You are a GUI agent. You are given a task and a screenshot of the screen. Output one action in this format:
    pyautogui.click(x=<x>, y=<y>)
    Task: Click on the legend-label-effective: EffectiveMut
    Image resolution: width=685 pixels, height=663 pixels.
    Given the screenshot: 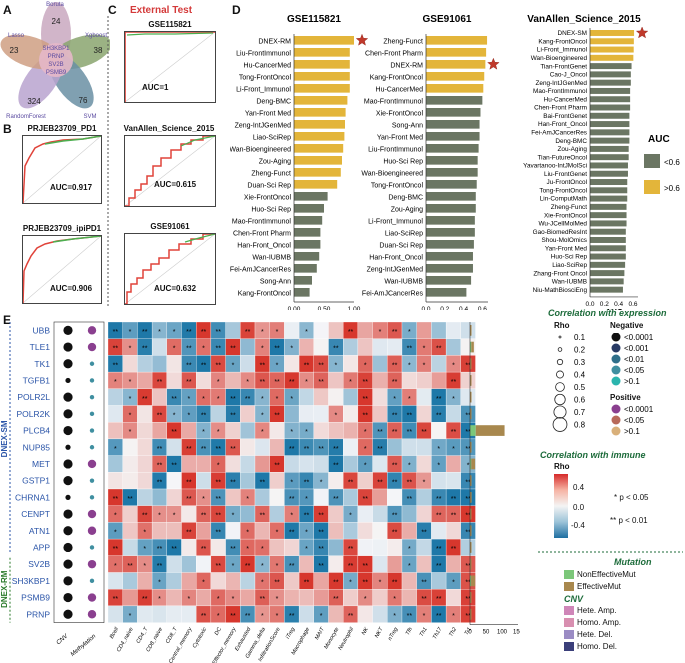 What is the action you would take?
    pyautogui.click(x=599, y=586)
    